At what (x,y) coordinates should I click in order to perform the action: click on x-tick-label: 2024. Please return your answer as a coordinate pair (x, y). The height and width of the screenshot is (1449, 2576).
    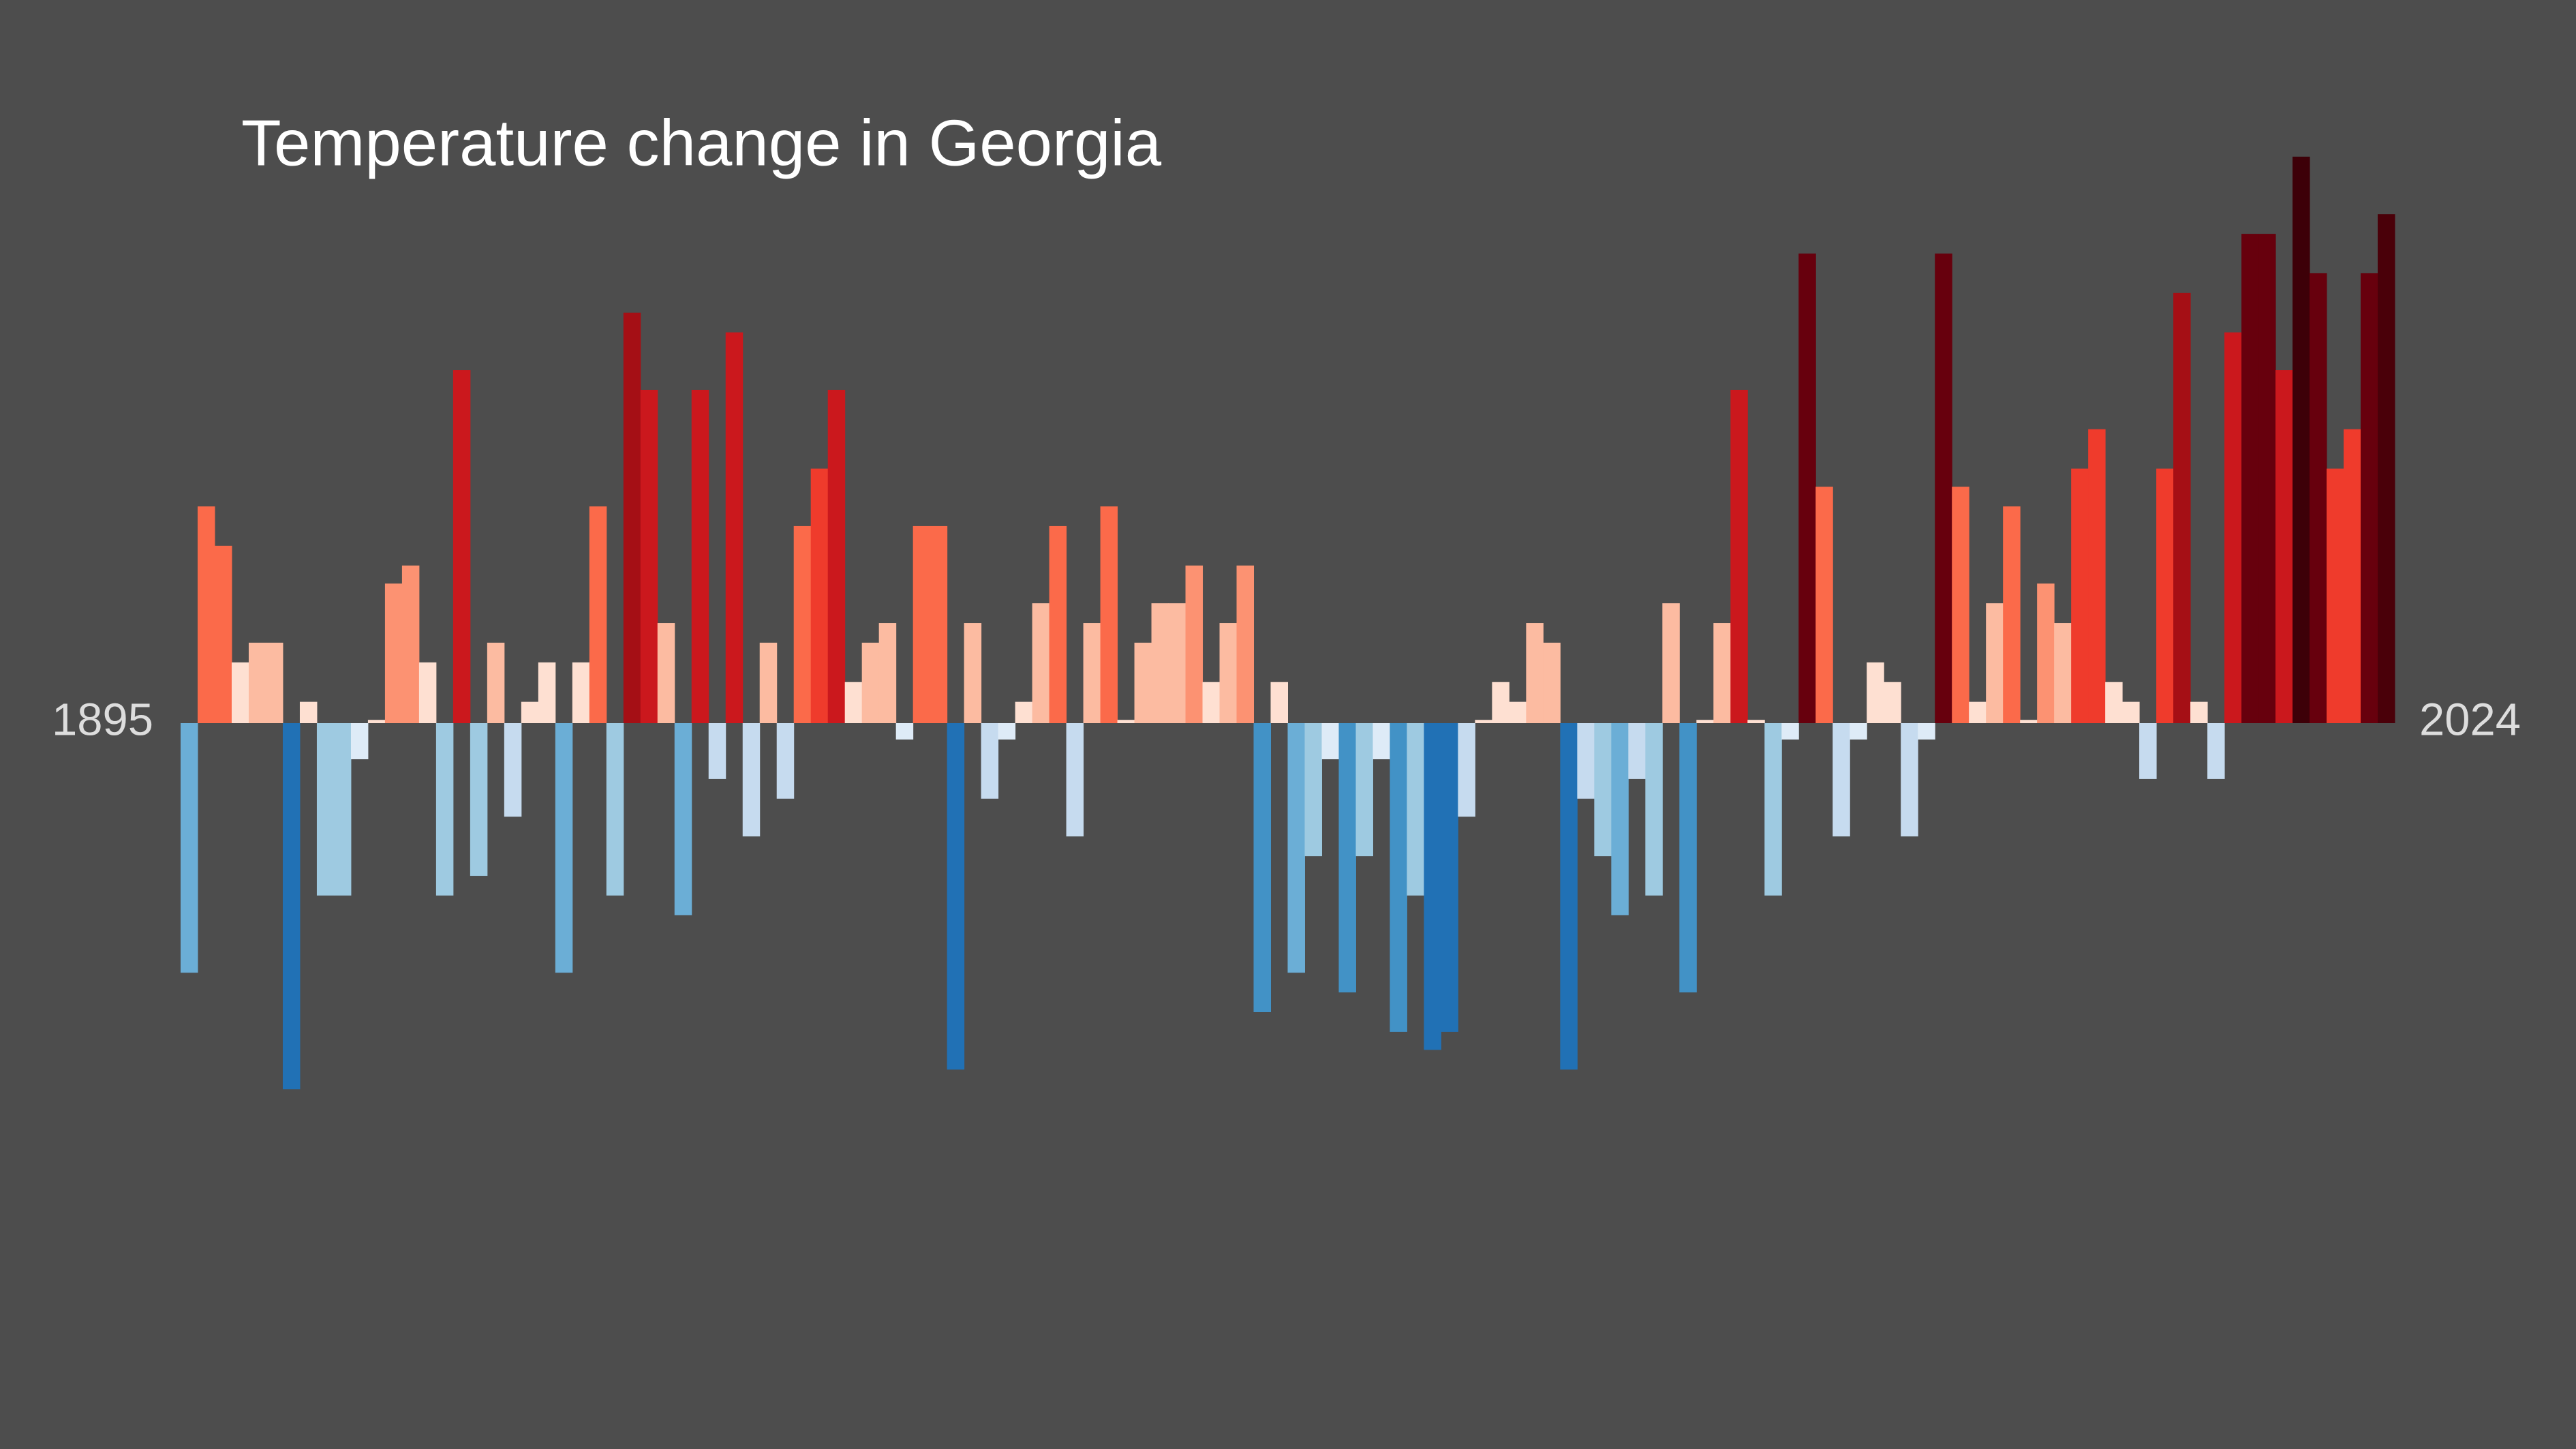
    Looking at the image, I should click on (2470, 721).